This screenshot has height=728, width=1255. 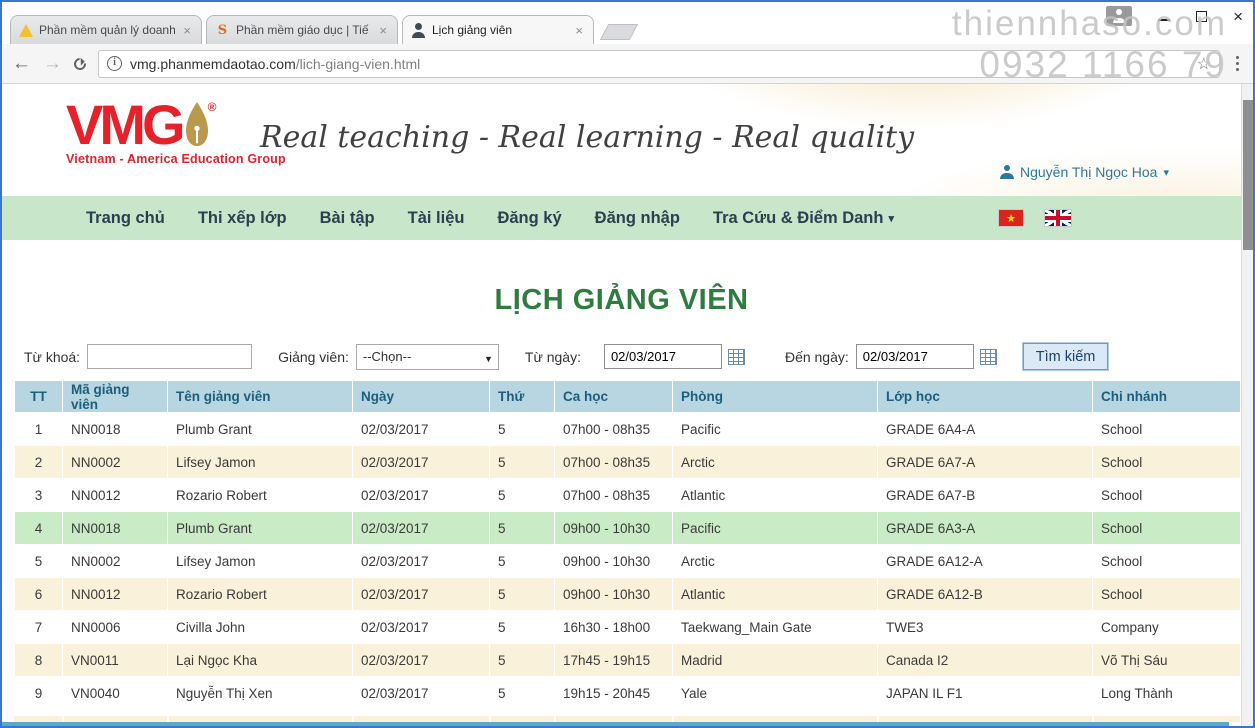 I want to click on browser-tab: S Phần mềm giáo dục | Tiế ×, so click(x=302, y=29).